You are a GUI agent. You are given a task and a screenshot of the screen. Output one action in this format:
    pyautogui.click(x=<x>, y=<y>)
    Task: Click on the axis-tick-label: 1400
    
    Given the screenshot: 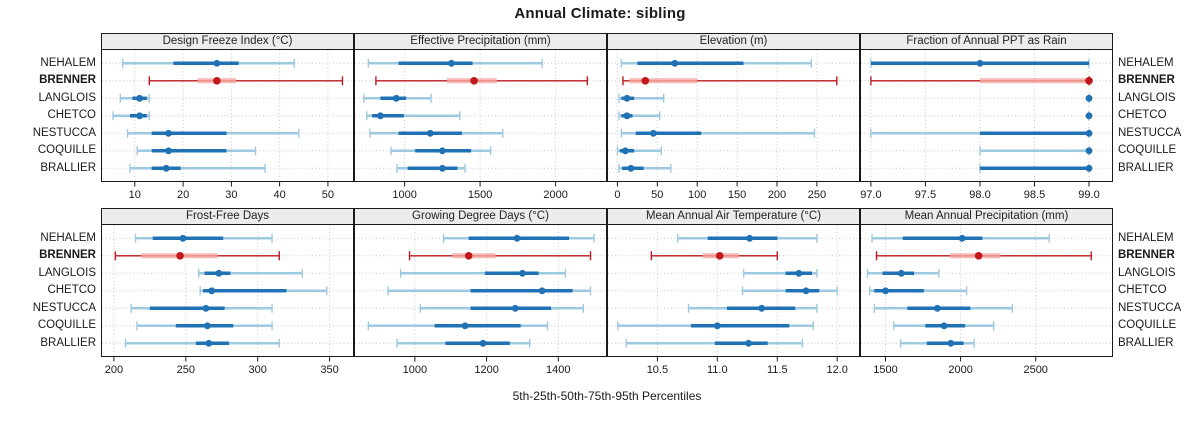 What is the action you would take?
    pyautogui.click(x=558, y=370)
    